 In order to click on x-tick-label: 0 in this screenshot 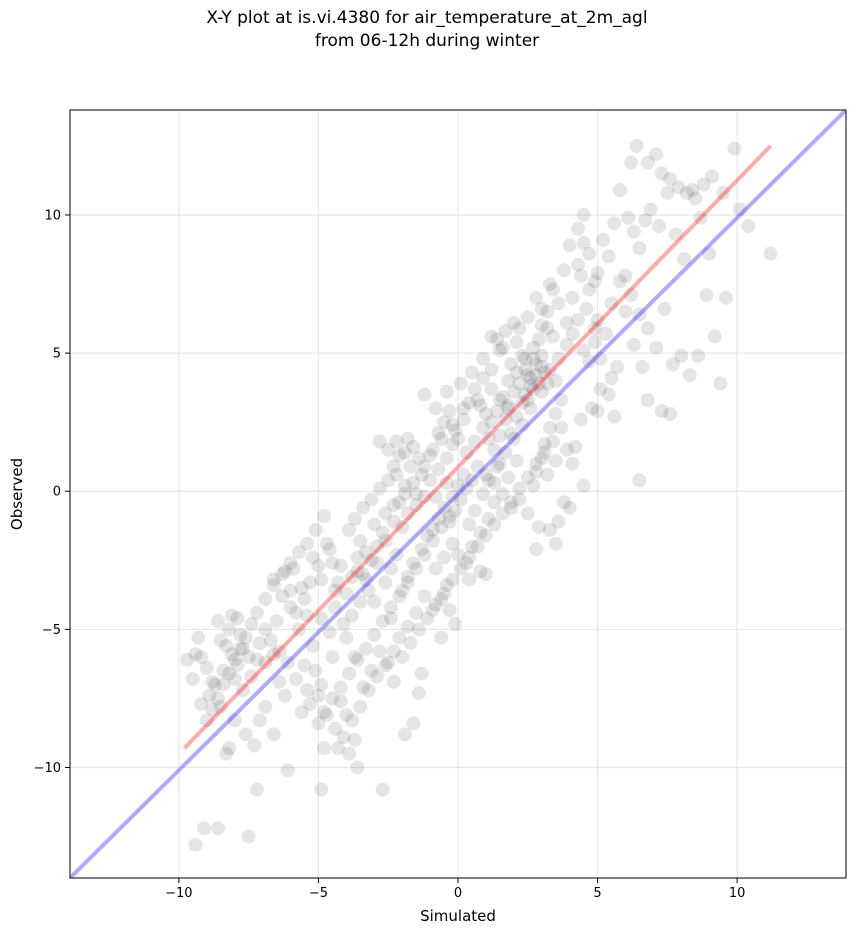, I will do `click(458, 893)`.